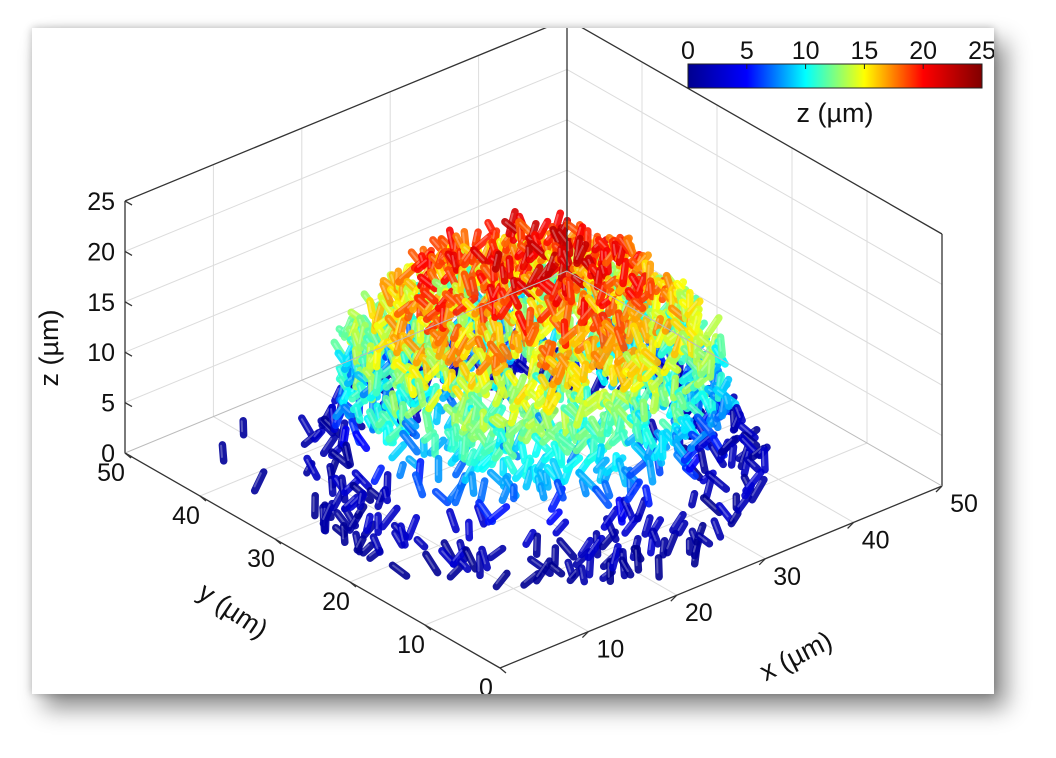 The width and height of the screenshot is (1056, 758). Describe the element at coordinates (796, 656) in the screenshot. I see `x-axis-label: x (µm)` at that location.